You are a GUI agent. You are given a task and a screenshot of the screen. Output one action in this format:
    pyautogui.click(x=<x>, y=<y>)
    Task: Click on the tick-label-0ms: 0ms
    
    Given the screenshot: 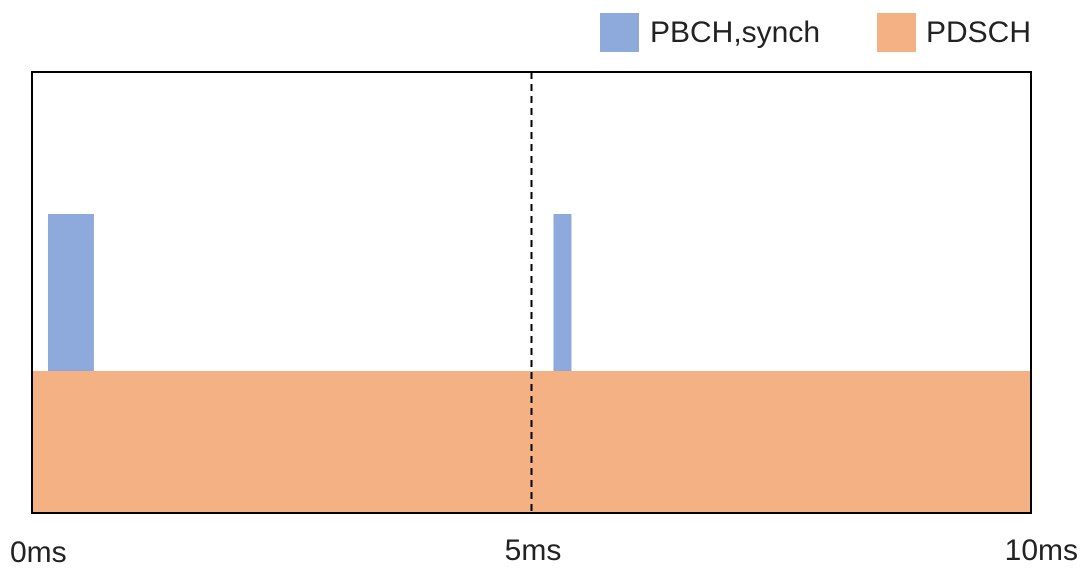 What is the action you would take?
    pyautogui.click(x=38, y=552)
    